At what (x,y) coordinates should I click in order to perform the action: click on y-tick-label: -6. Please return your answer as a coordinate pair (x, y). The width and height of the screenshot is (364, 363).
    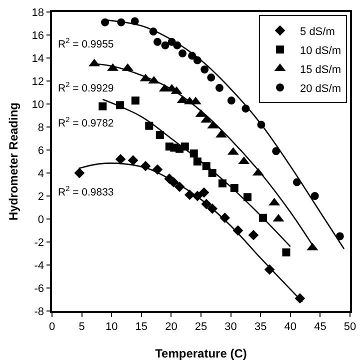
    Looking at the image, I should click on (39, 288).